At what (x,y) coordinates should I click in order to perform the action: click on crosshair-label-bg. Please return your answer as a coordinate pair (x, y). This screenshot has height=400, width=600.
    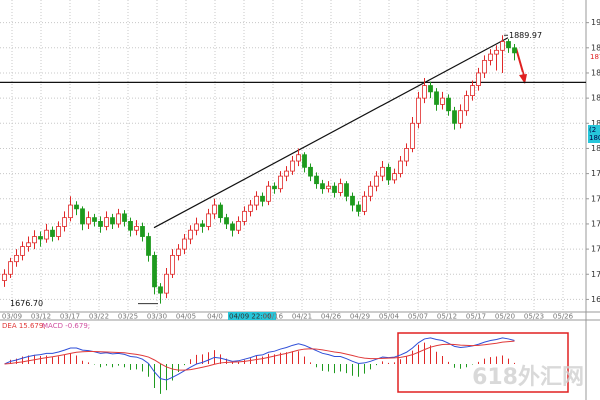
    Looking at the image, I should click on (252, 316).